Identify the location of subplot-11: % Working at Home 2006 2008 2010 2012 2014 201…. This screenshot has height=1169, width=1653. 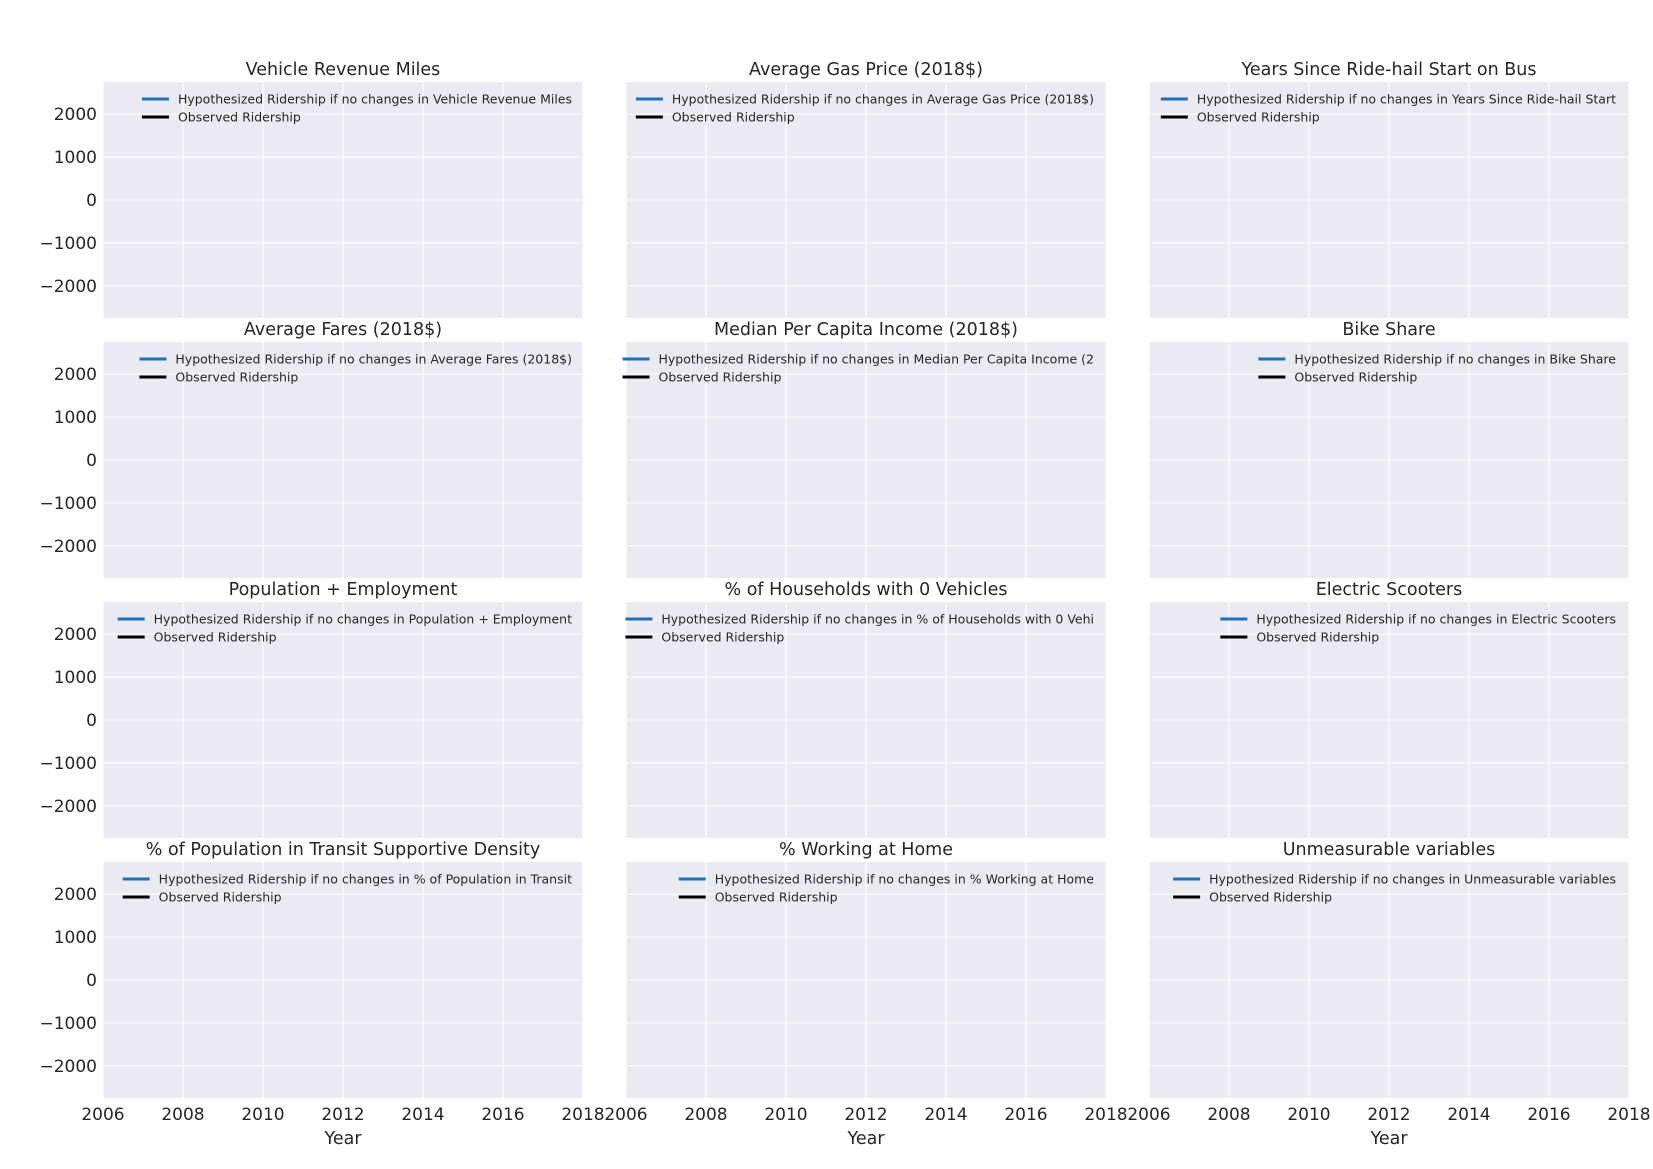
(865, 994).